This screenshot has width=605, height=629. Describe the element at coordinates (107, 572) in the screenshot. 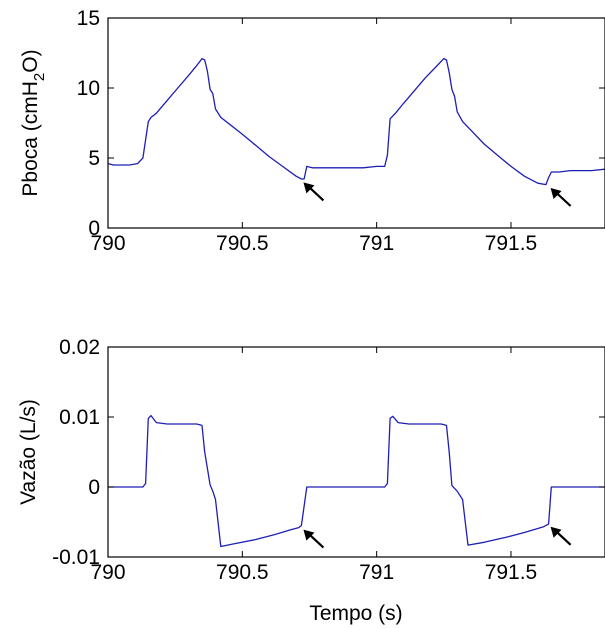

I see `flow-xtick-label: 790` at that location.